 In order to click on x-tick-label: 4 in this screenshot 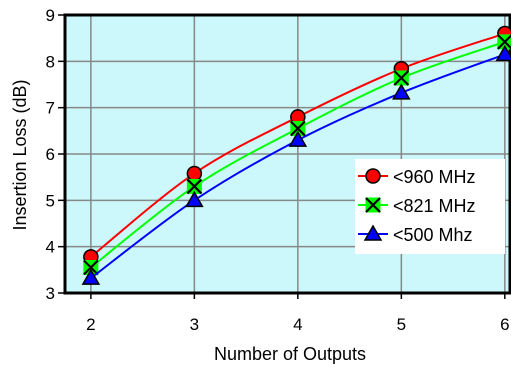, I will do `click(297, 324)`.